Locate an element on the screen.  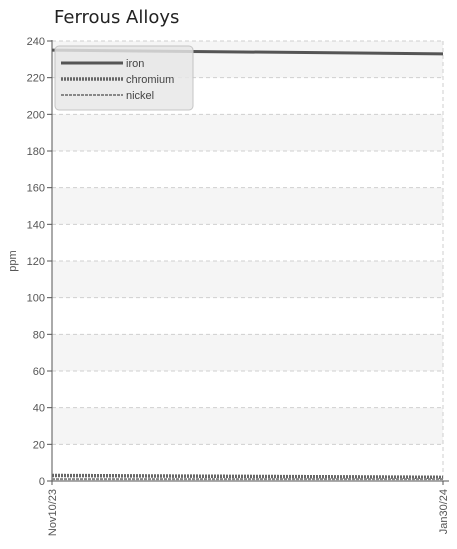
y-tick-labels: 0 20 40 60 80 100 120 140 160 180 200 220 240 is located at coordinates (36, 262).